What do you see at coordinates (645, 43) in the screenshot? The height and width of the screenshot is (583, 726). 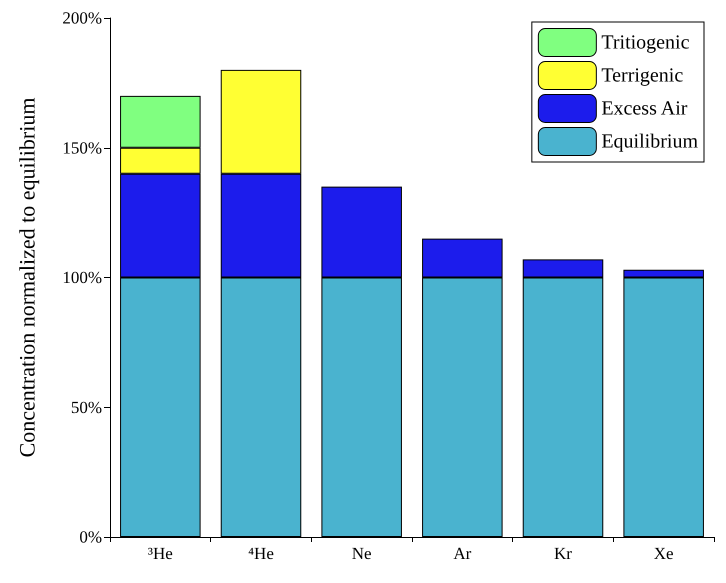 I see `legend-label: Tritiogenic` at bounding box center [645, 43].